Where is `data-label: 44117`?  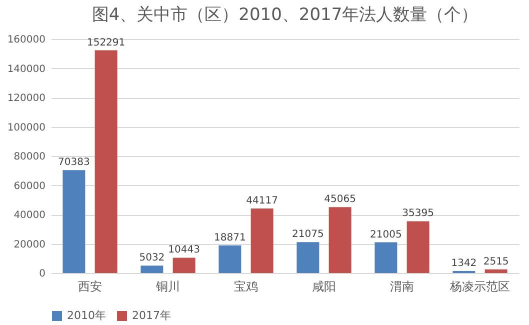 data-label: 44117 is located at coordinates (262, 200).